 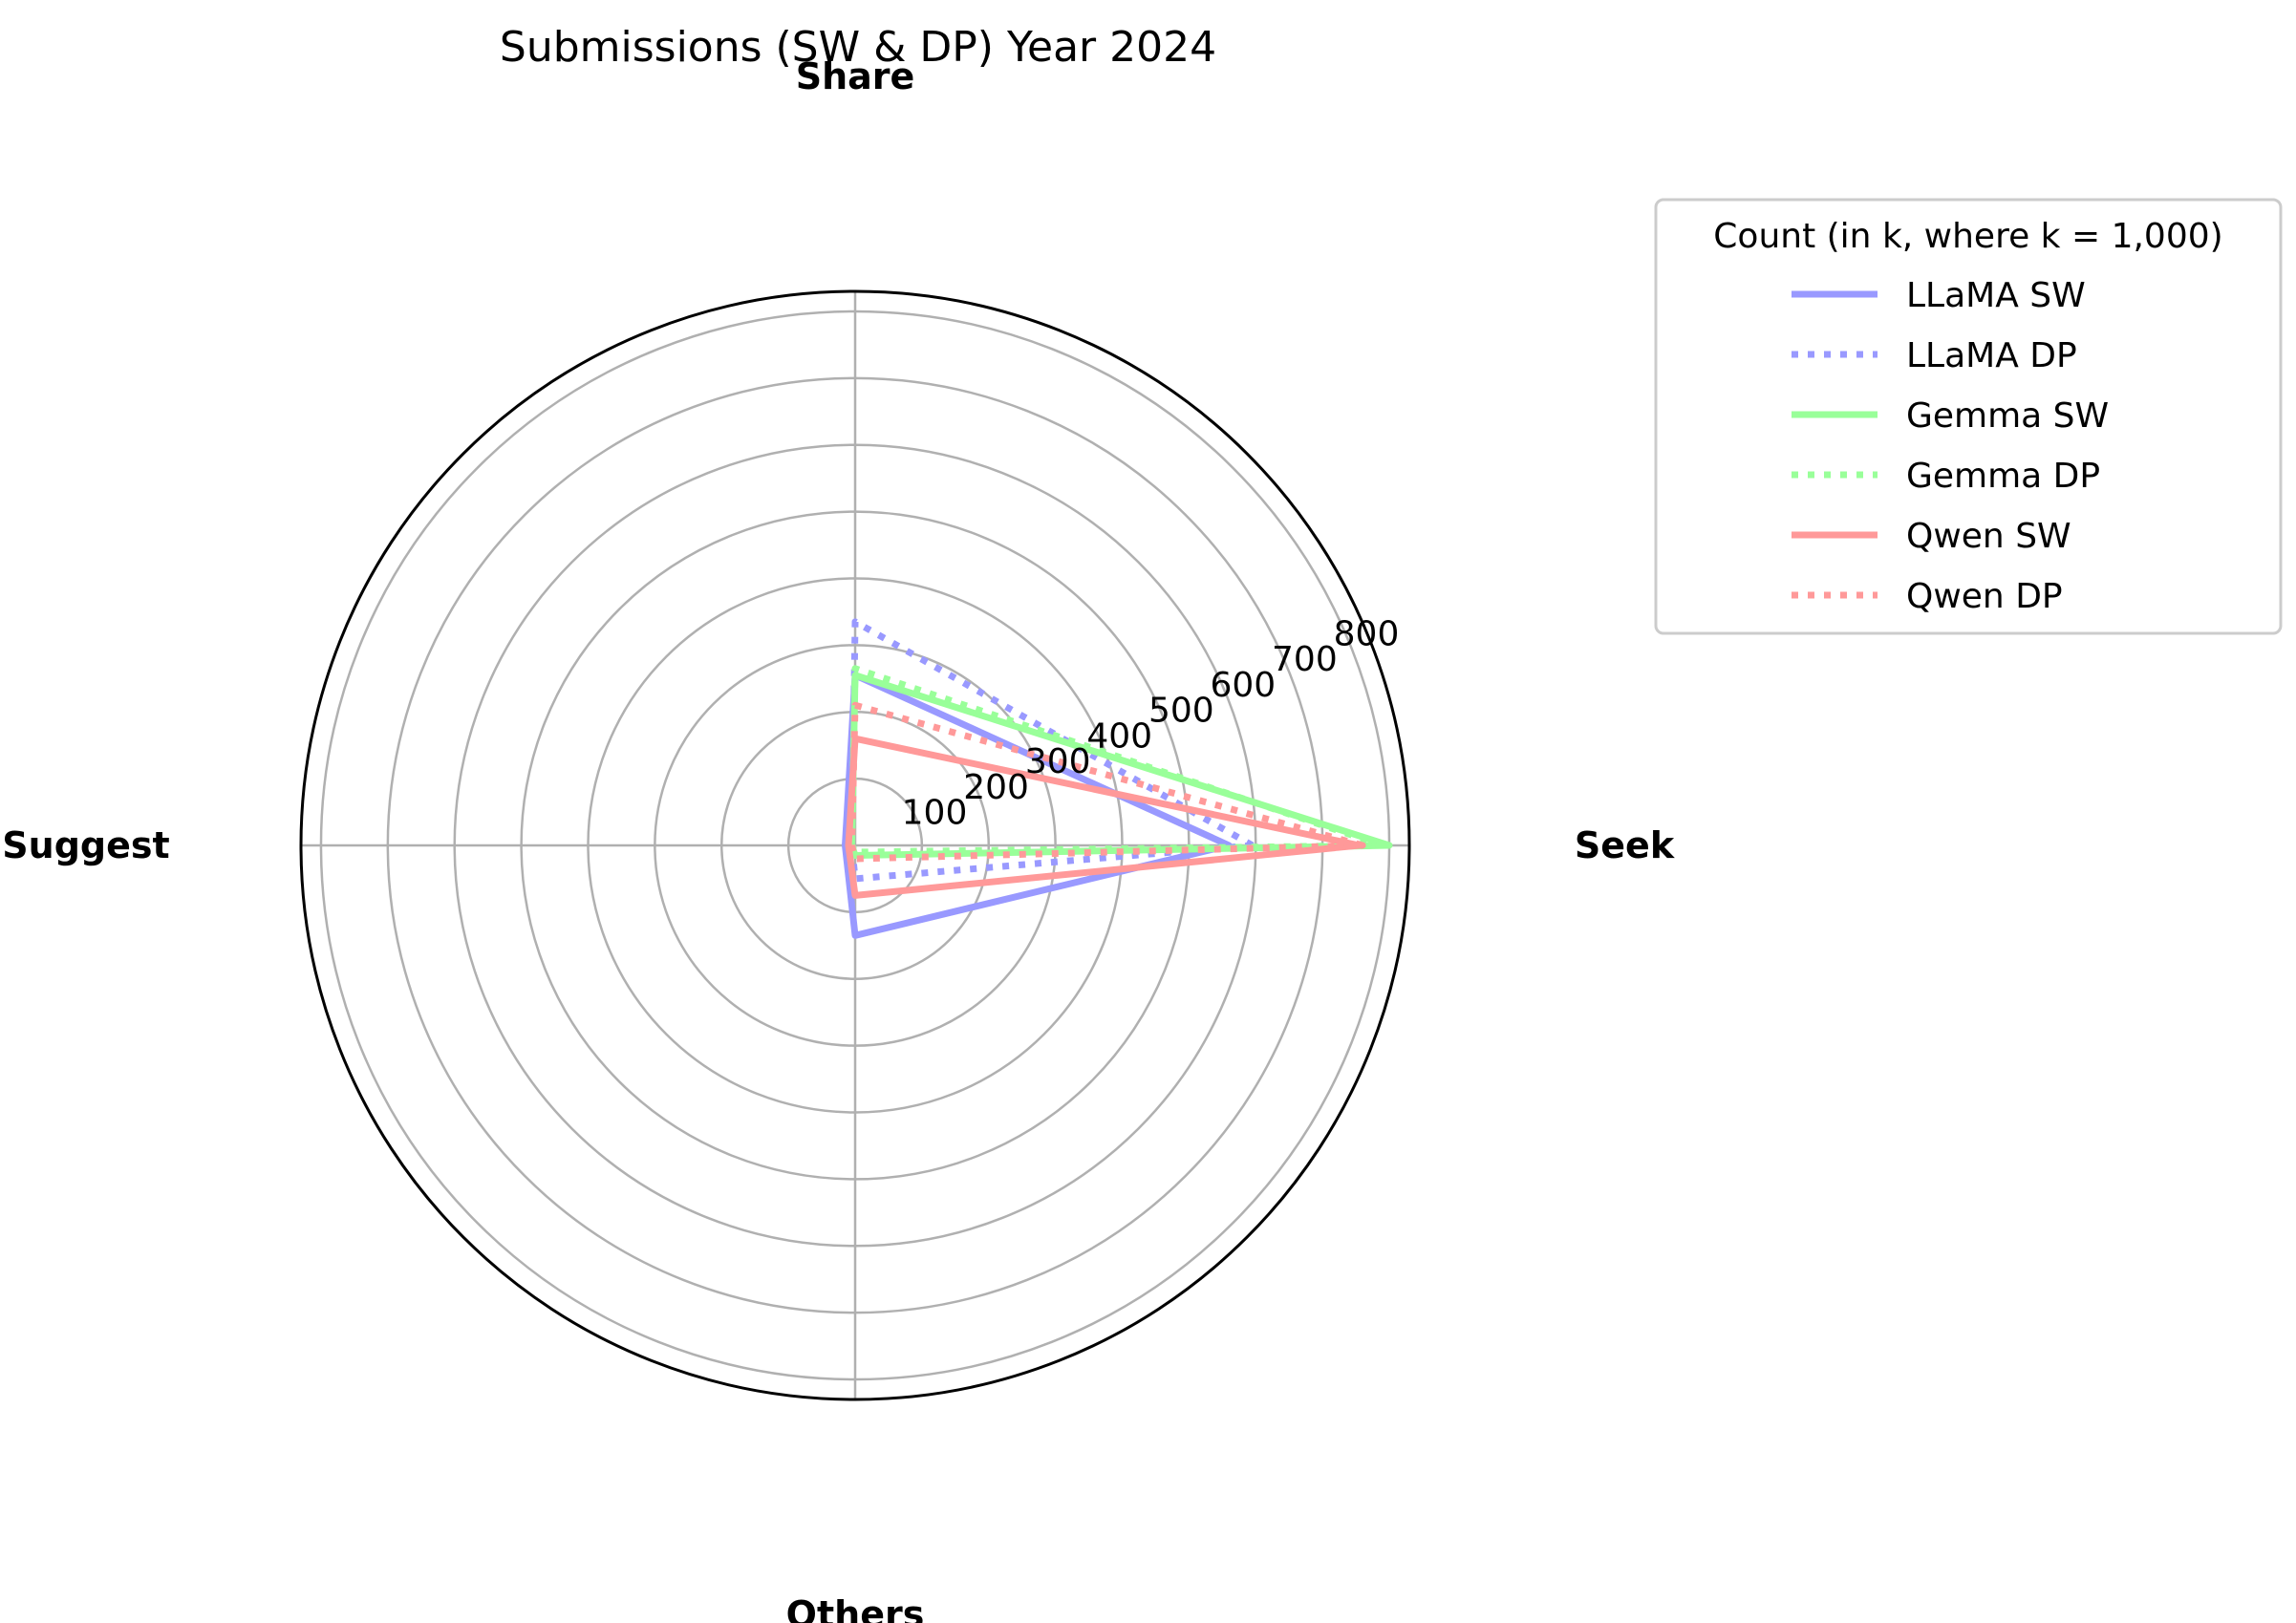 What do you see at coordinates (935, 814) in the screenshot?
I see `tick-label-100: 100` at bounding box center [935, 814].